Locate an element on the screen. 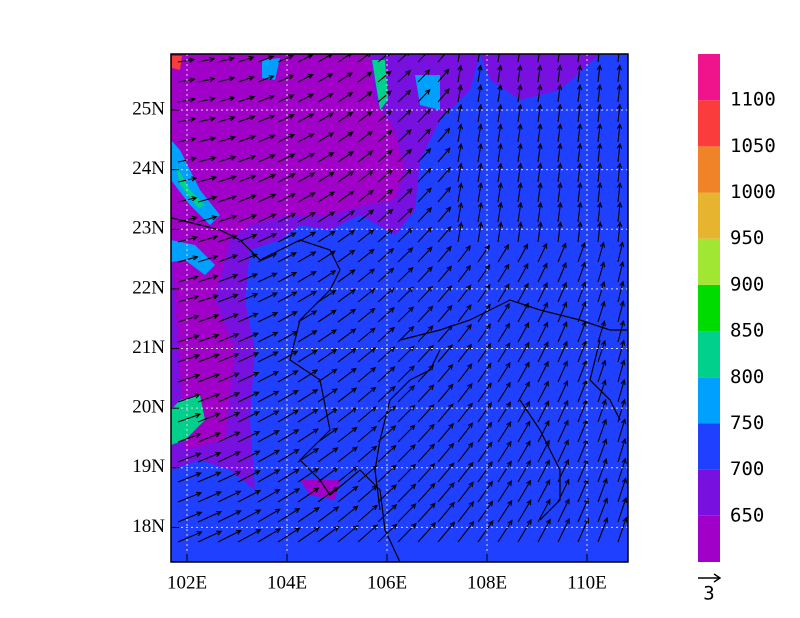 The width and height of the screenshot is (800, 618). colorbar-box is located at coordinates (709, 308).